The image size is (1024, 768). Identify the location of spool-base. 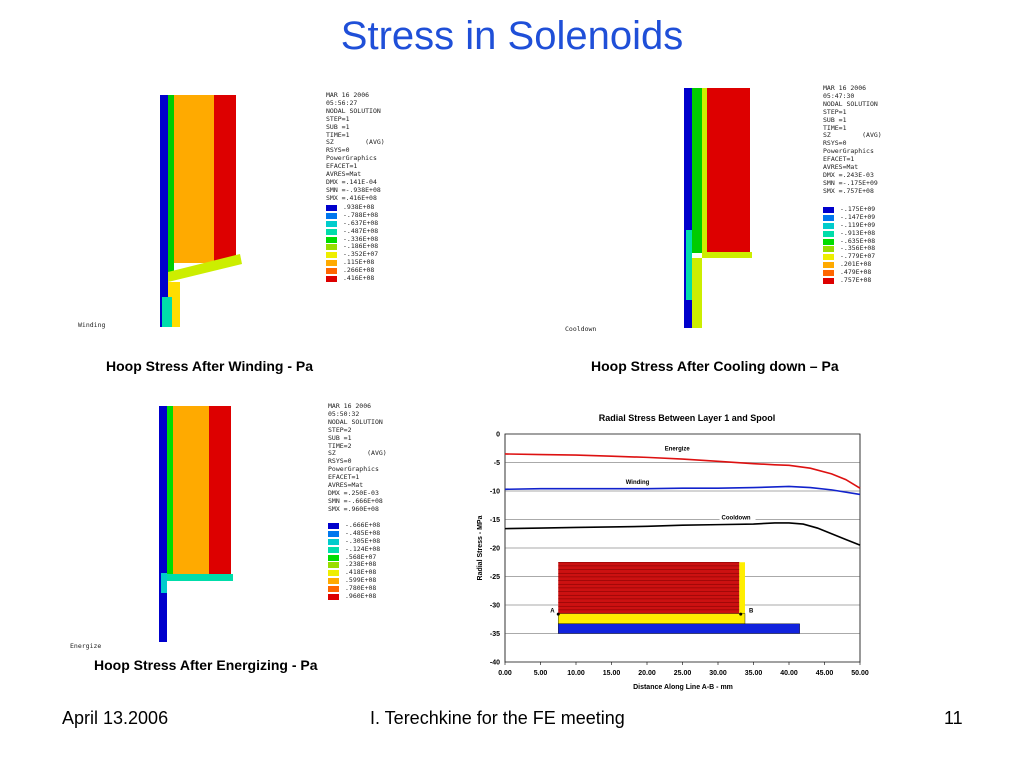
(679, 628).